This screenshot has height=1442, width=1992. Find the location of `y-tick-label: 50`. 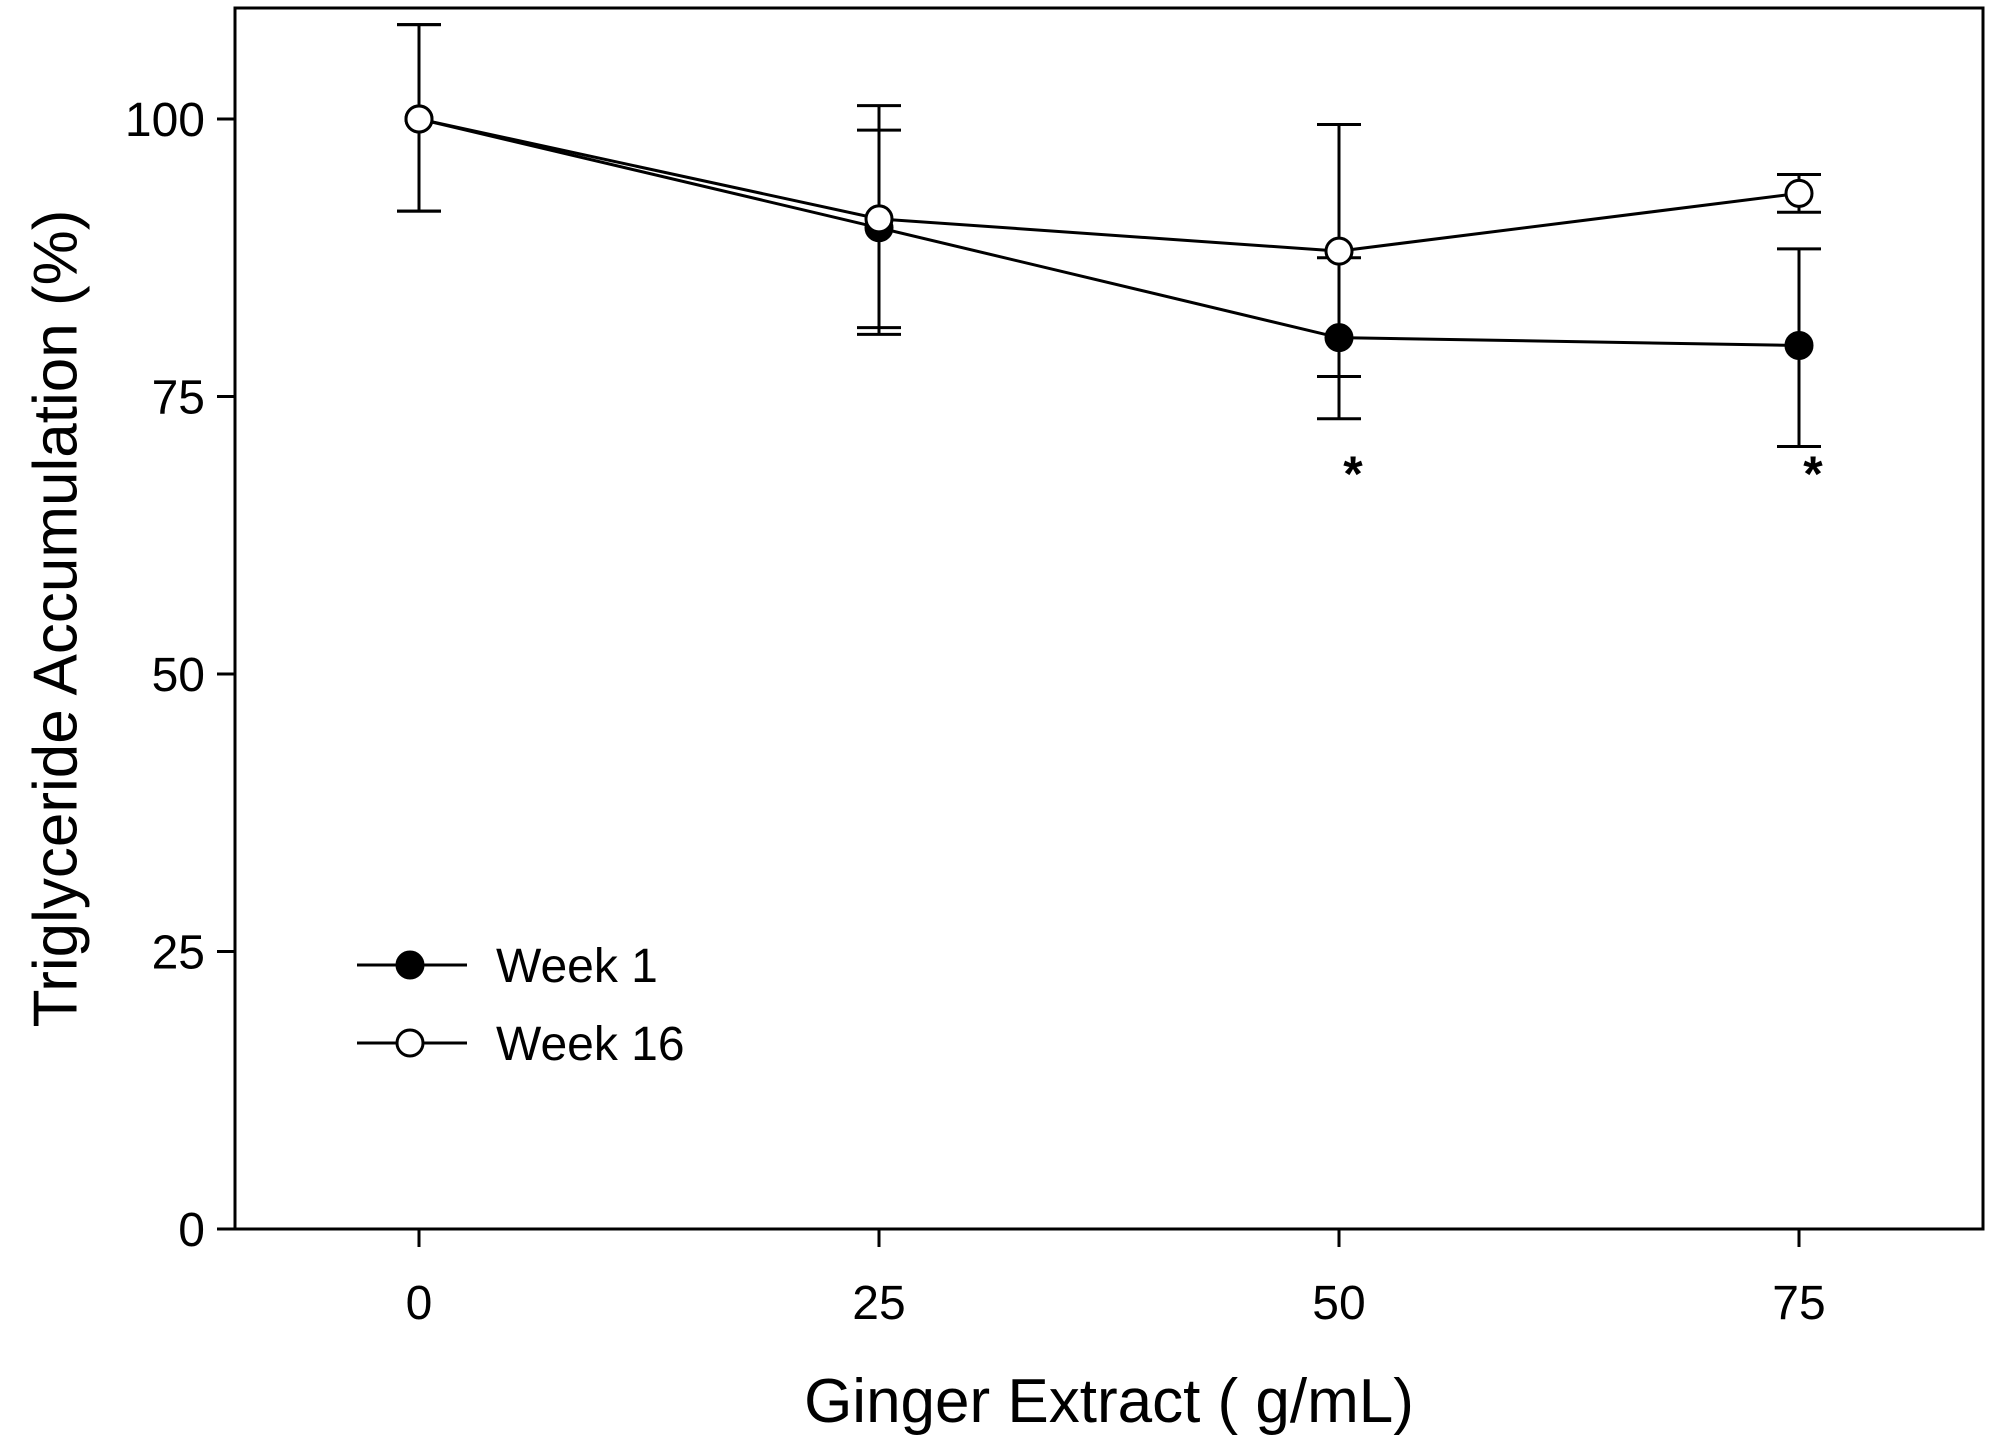

y-tick-label: 50 is located at coordinates (178, 675).